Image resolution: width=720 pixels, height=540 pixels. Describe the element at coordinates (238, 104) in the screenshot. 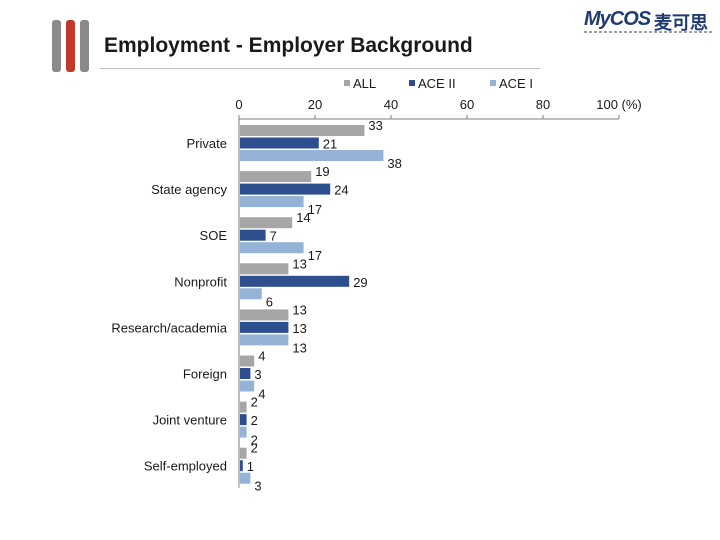

I see `x-tick-label: 0` at that location.